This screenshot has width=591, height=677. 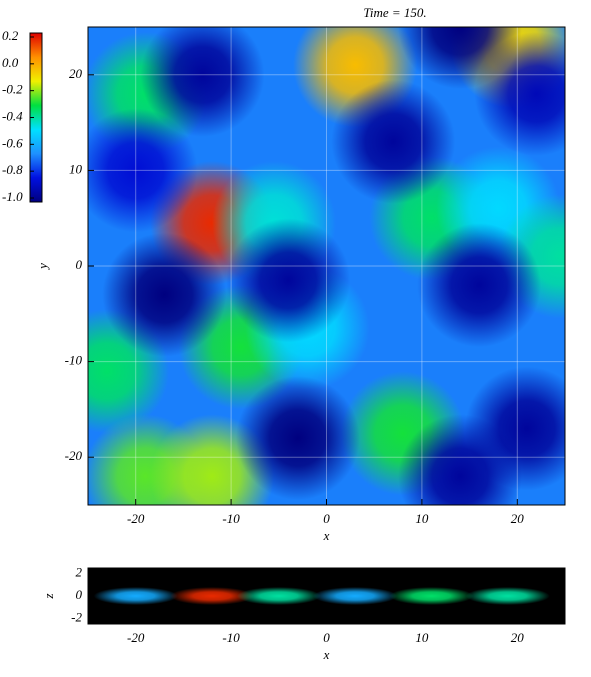 What do you see at coordinates (394, 12) in the screenshot?
I see `chart-title: Time = 150.` at bounding box center [394, 12].